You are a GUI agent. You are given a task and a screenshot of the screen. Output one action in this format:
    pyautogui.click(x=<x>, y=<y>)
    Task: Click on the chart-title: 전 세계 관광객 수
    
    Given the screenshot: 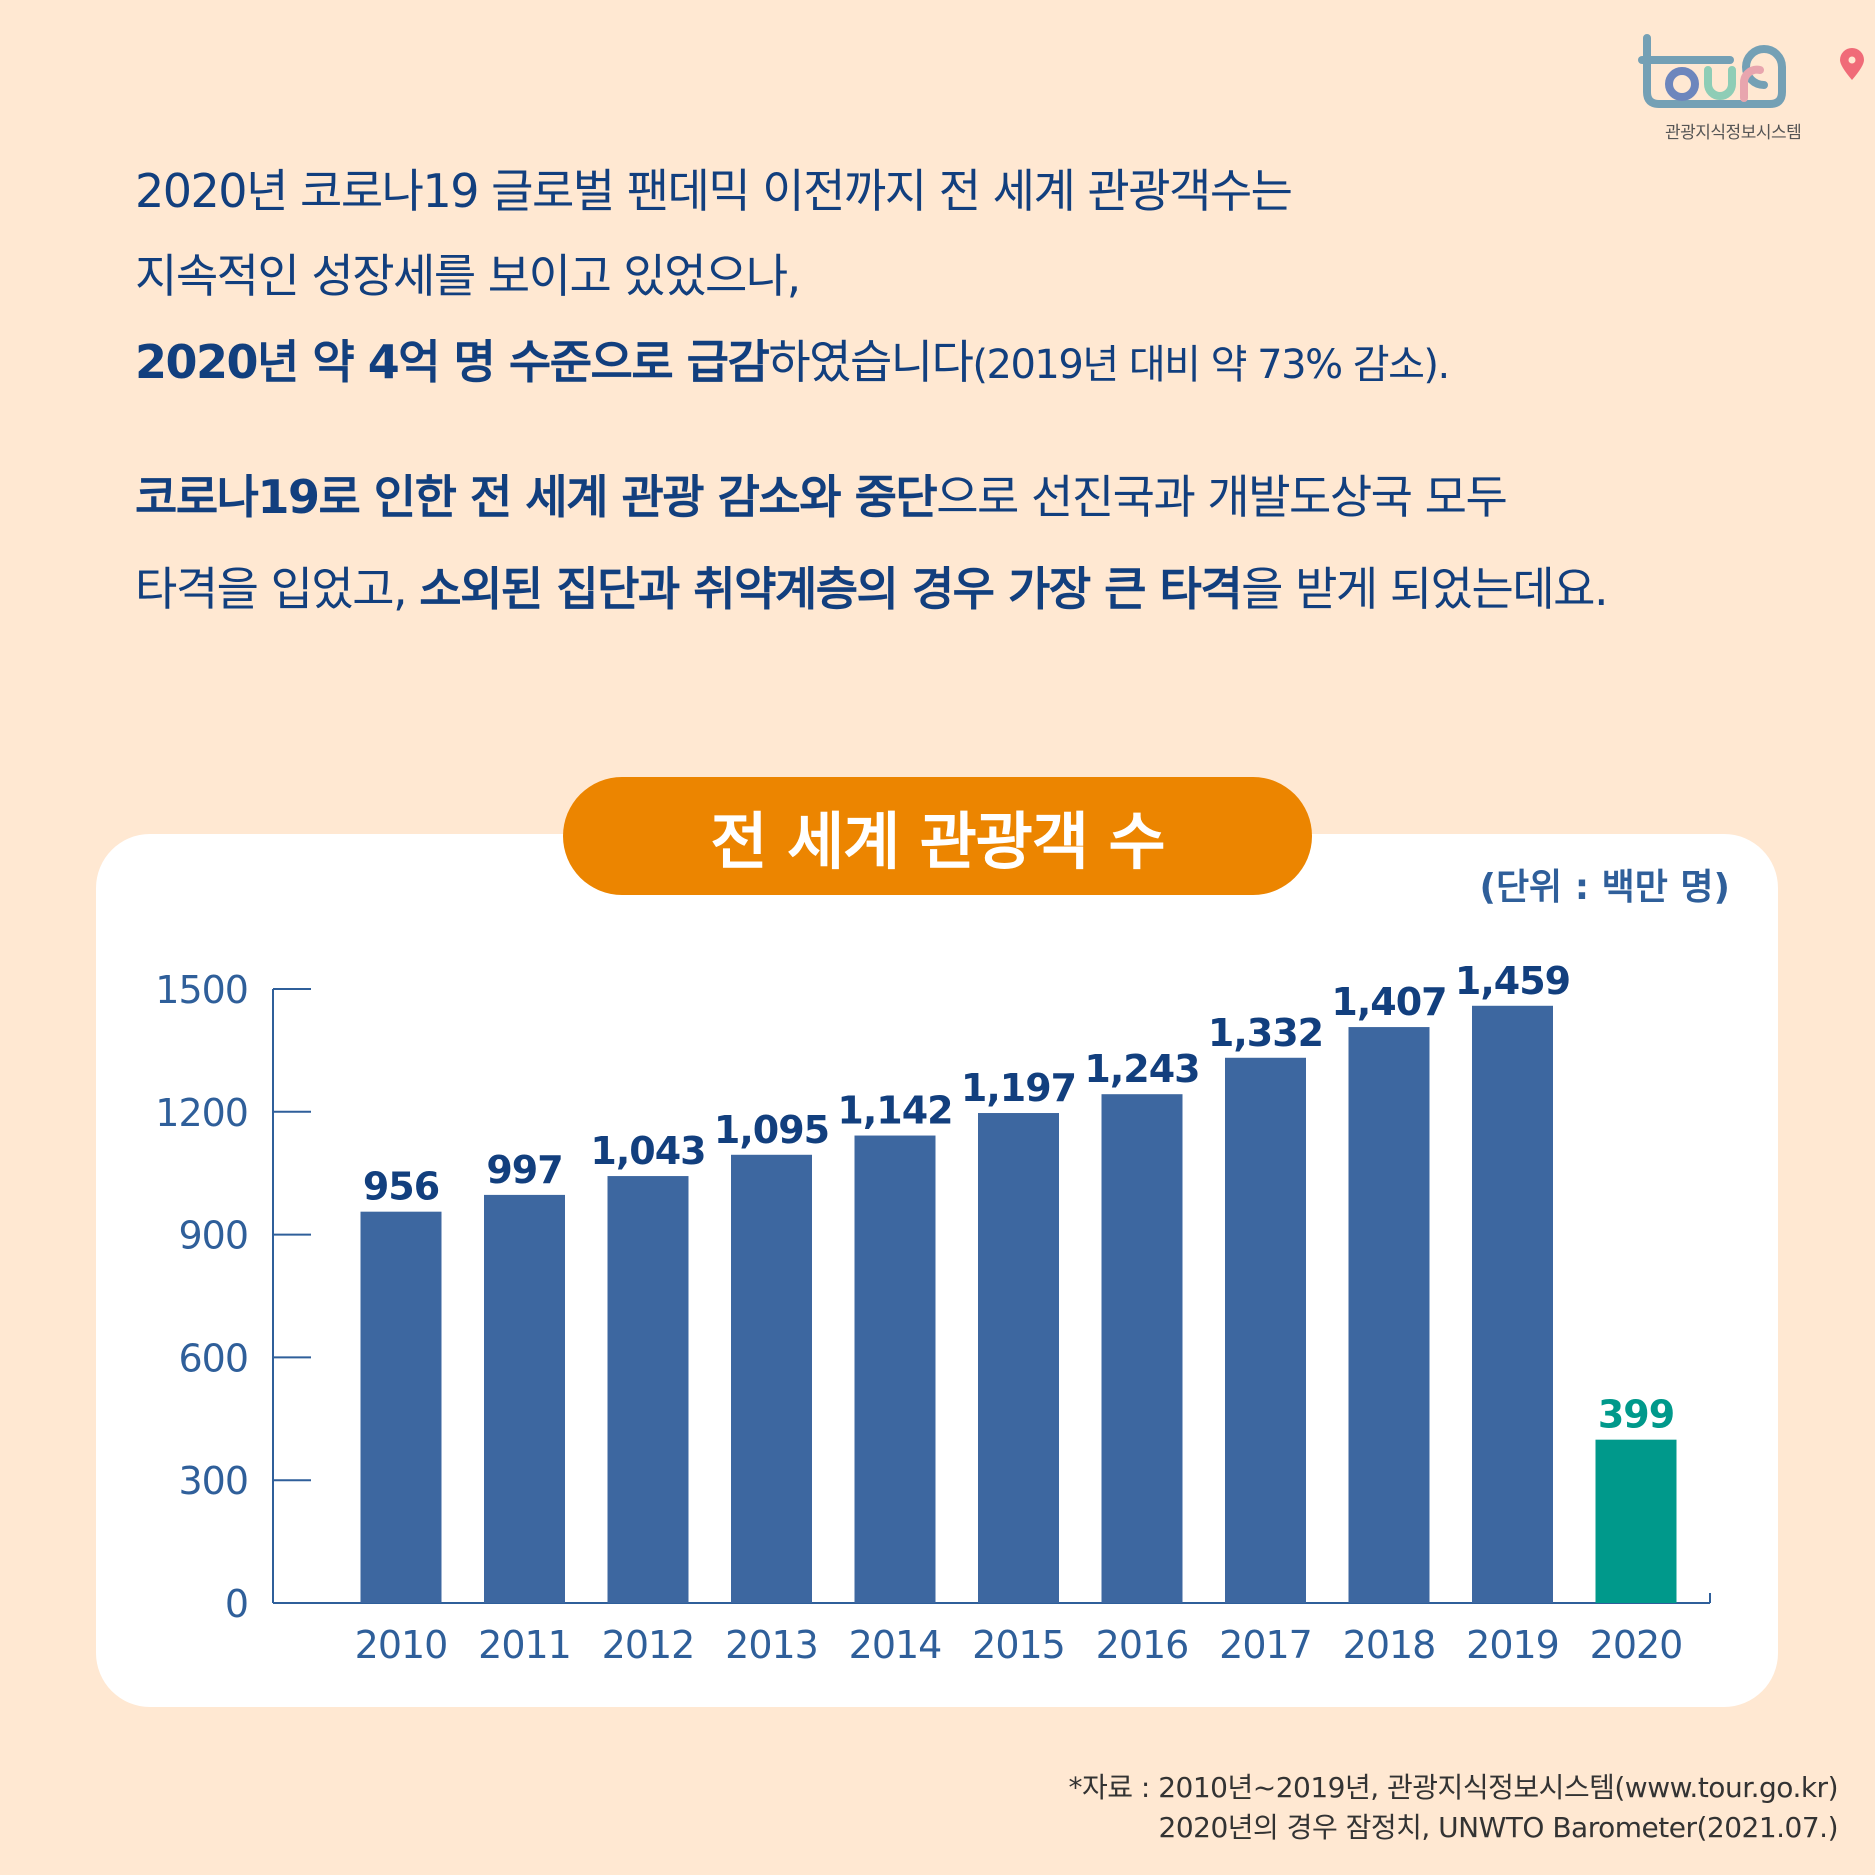 What is the action you would take?
    pyautogui.click(x=937, y=836)
    